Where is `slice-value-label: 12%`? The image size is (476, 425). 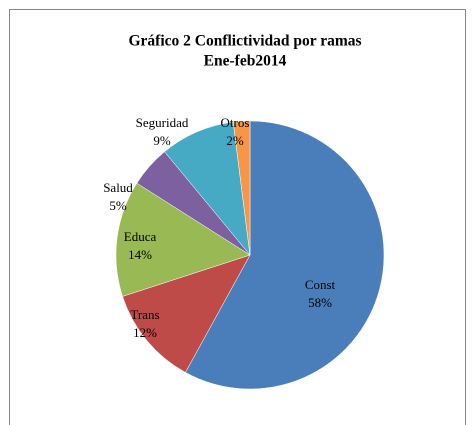
slice-value-label: 12% is located at coordinates (145, 332).